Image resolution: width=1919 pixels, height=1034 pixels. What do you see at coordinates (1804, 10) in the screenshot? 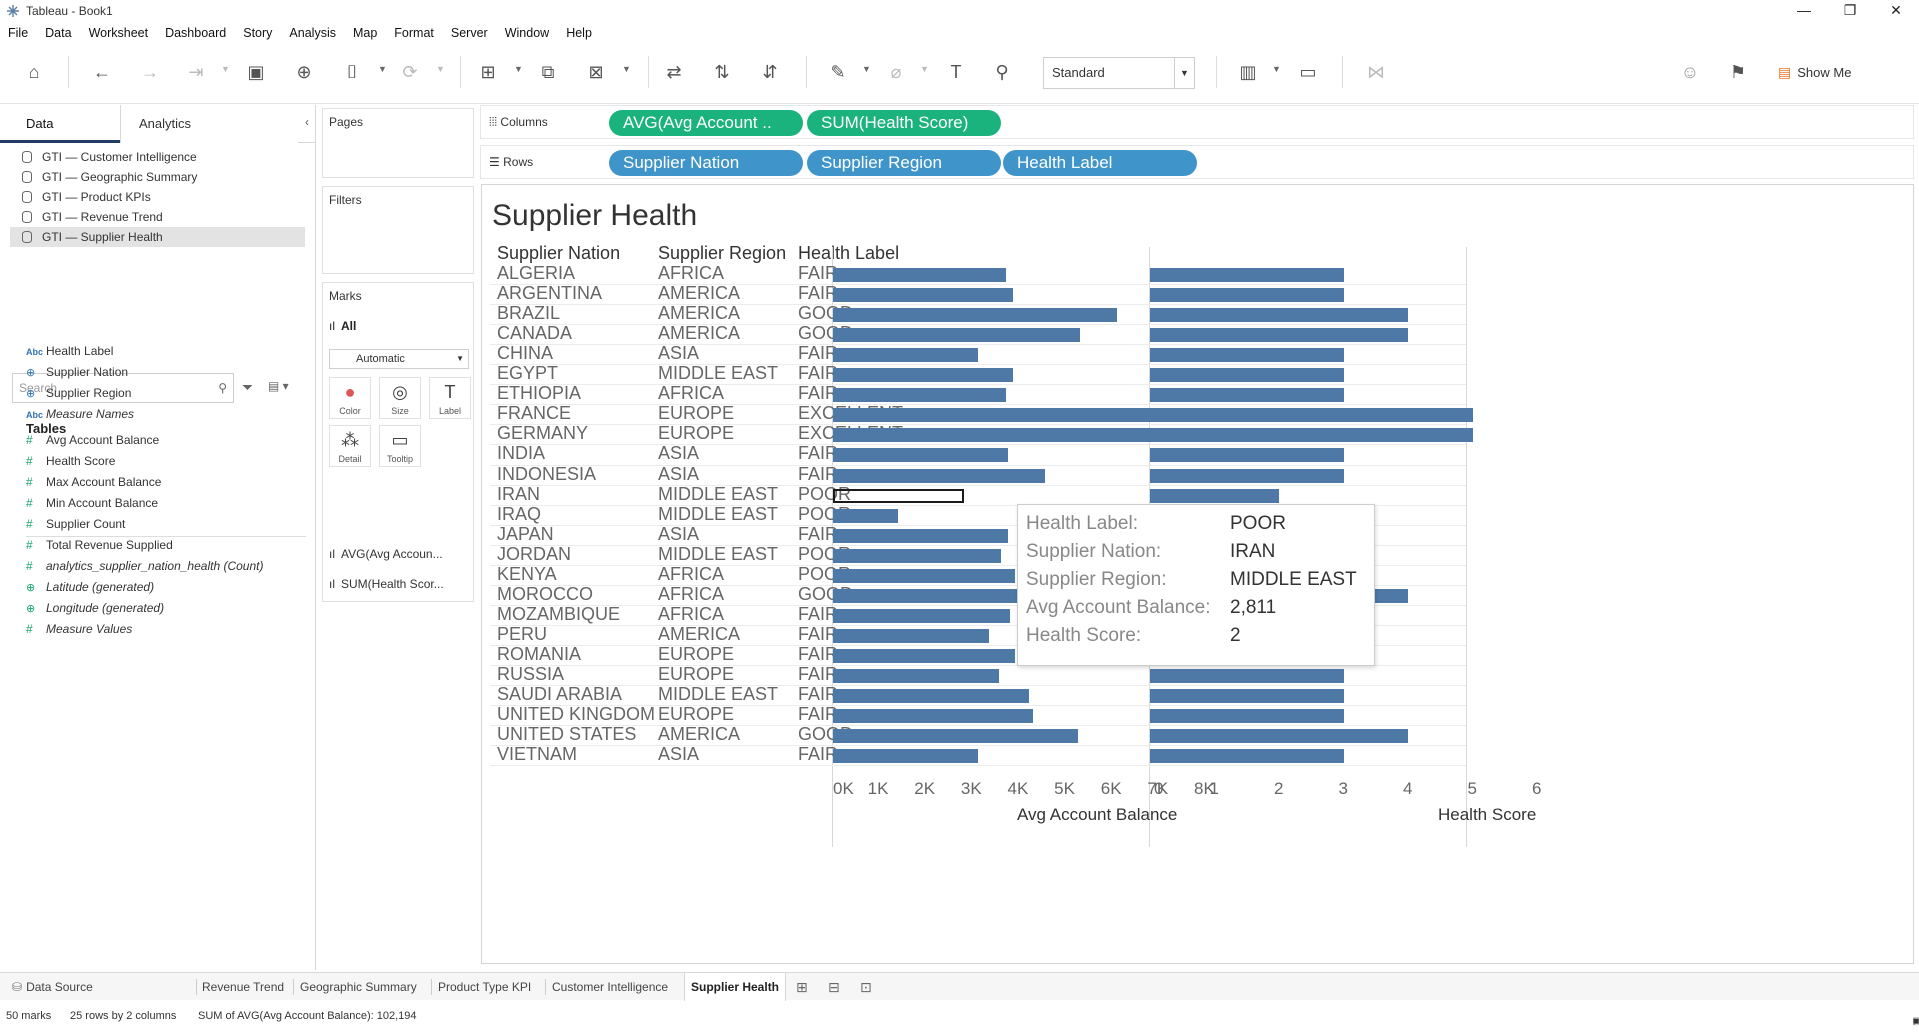
I see `minimize-button: —` at bounding box center [1804, 10].